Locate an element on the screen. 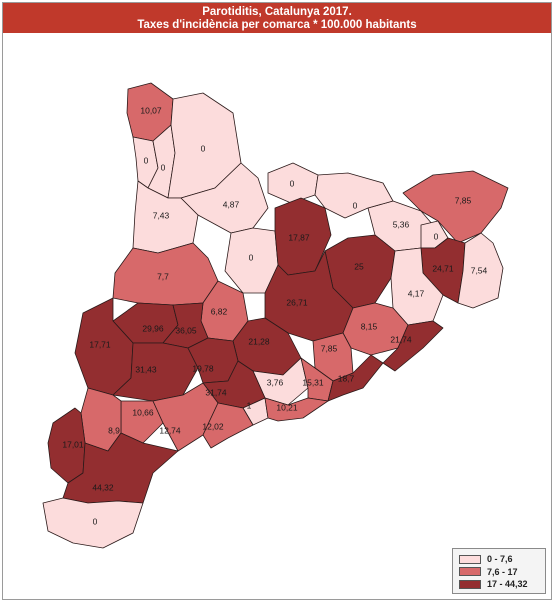 This screenshot has height=605, width=556. legend-row-low: 0 - 7,6 is located at coordinates (502, 559).